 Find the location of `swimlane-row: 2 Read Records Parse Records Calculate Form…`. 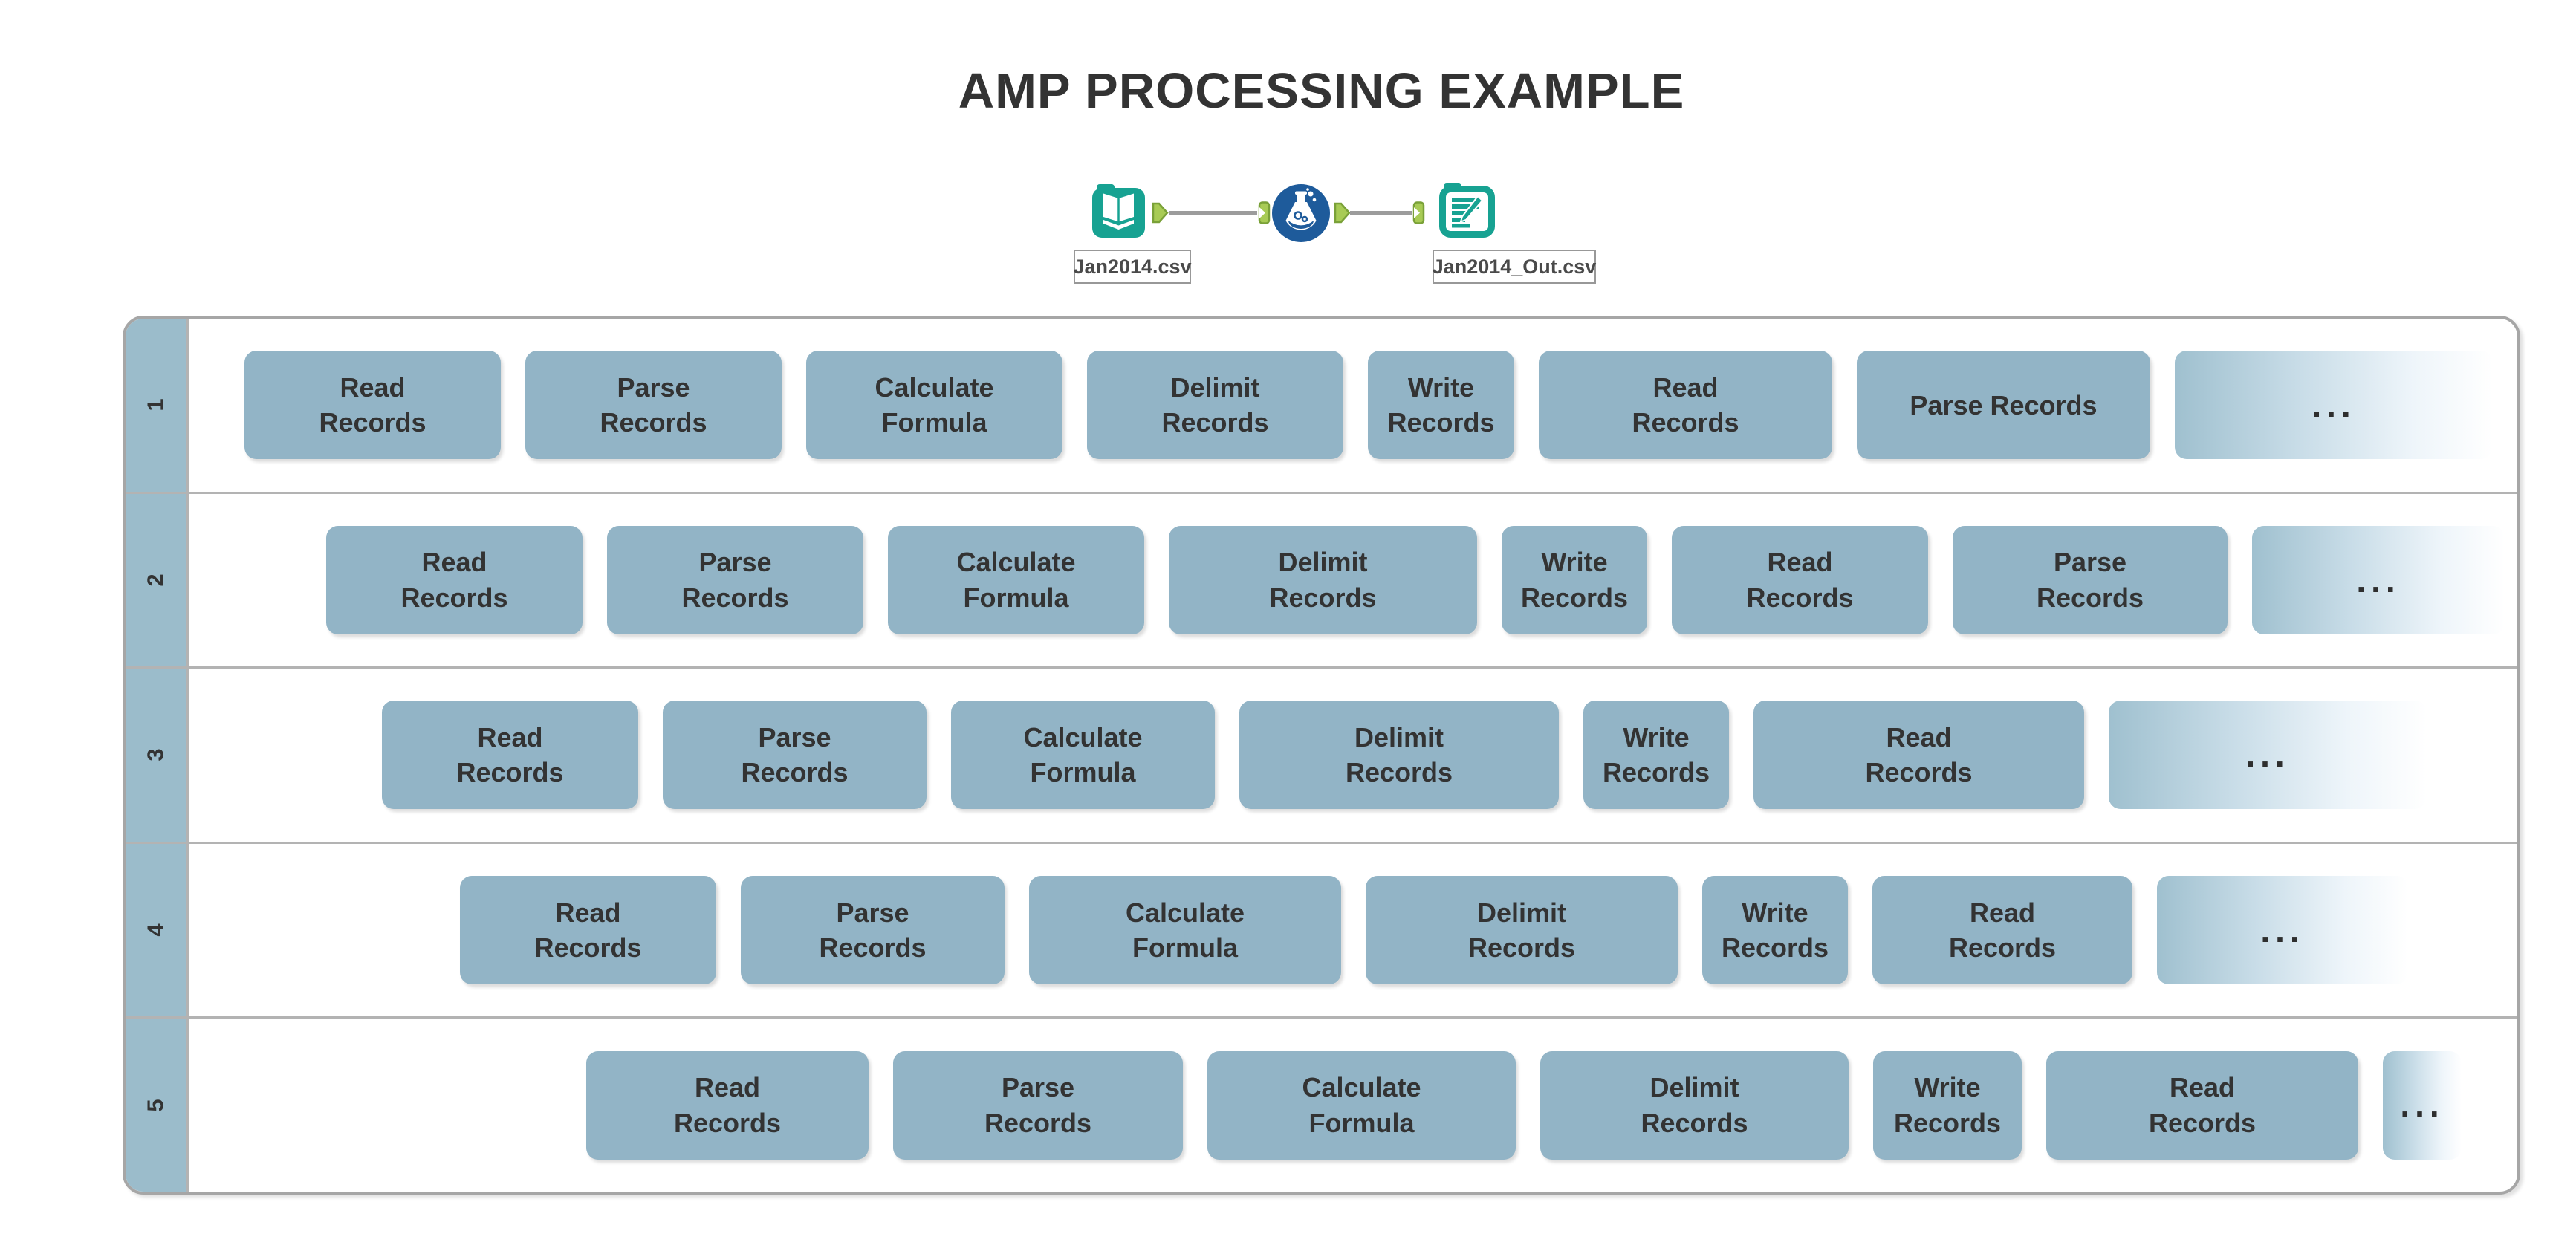

swimlane-row: 2 Read Records Parse Records Calculate Form… is located at coordinates (1321, 581).